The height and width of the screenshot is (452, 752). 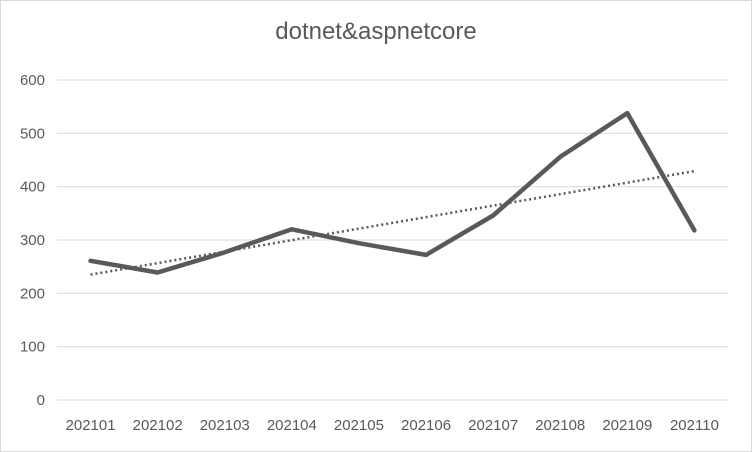 What do you see at coordinates (32, 187) in the screenshot?
I see `y-tick-label: 400` at bounding box center [32, 187].